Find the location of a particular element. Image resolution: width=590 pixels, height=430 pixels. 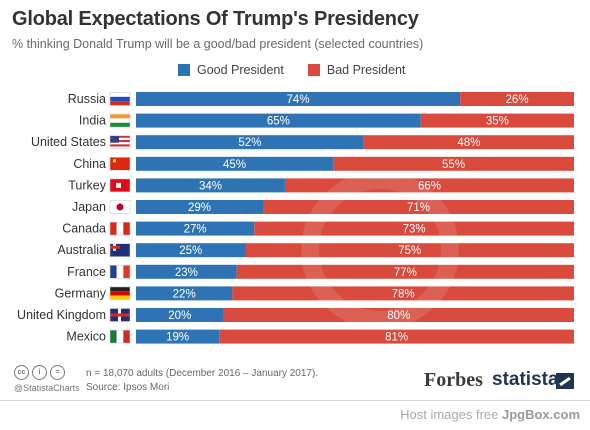

data-label-good: 52% is located at coordinates (249, 143).